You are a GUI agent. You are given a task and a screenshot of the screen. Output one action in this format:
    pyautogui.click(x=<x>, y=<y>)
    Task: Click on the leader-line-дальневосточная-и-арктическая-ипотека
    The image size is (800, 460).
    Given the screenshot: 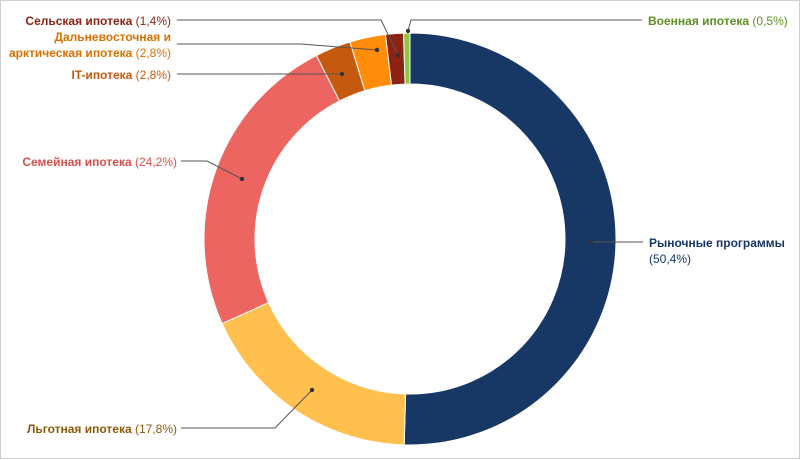 What is the action you would take?
    pyautogui.click(x=277, y=47)
    